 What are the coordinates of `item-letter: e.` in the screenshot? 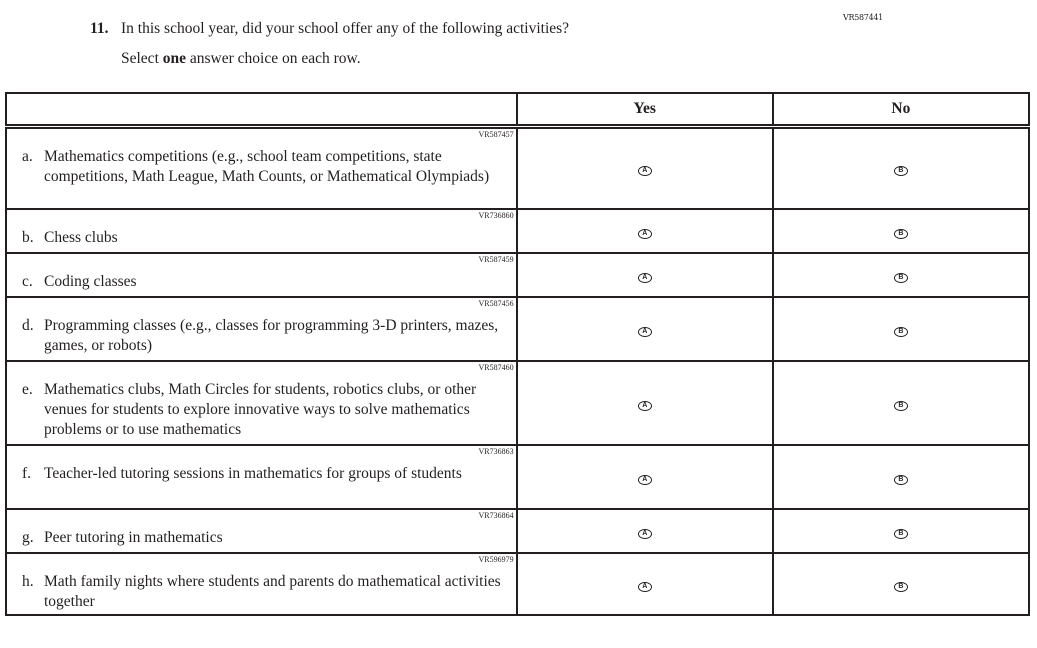 It's located at (27, 389).